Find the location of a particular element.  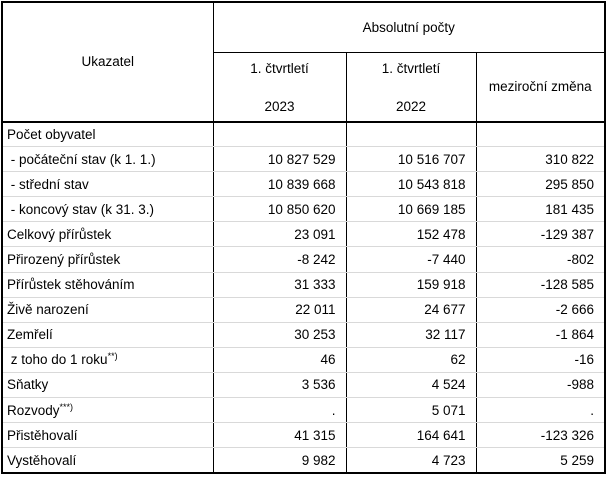

cell-q1-2023: . is located at coordinates (279, 410).